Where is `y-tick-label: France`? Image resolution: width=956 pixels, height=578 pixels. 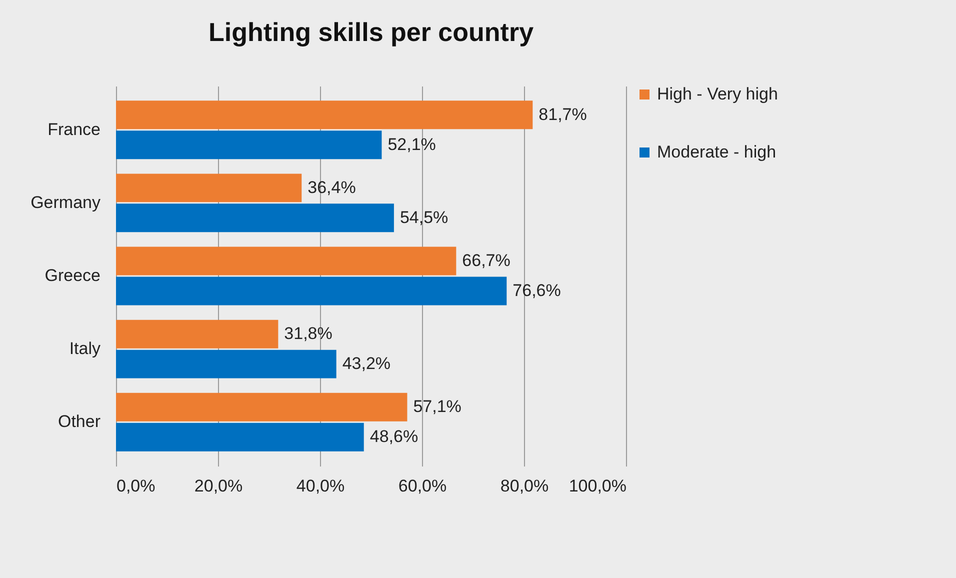 y-tick-label: France is located at coordinates (74, 129).